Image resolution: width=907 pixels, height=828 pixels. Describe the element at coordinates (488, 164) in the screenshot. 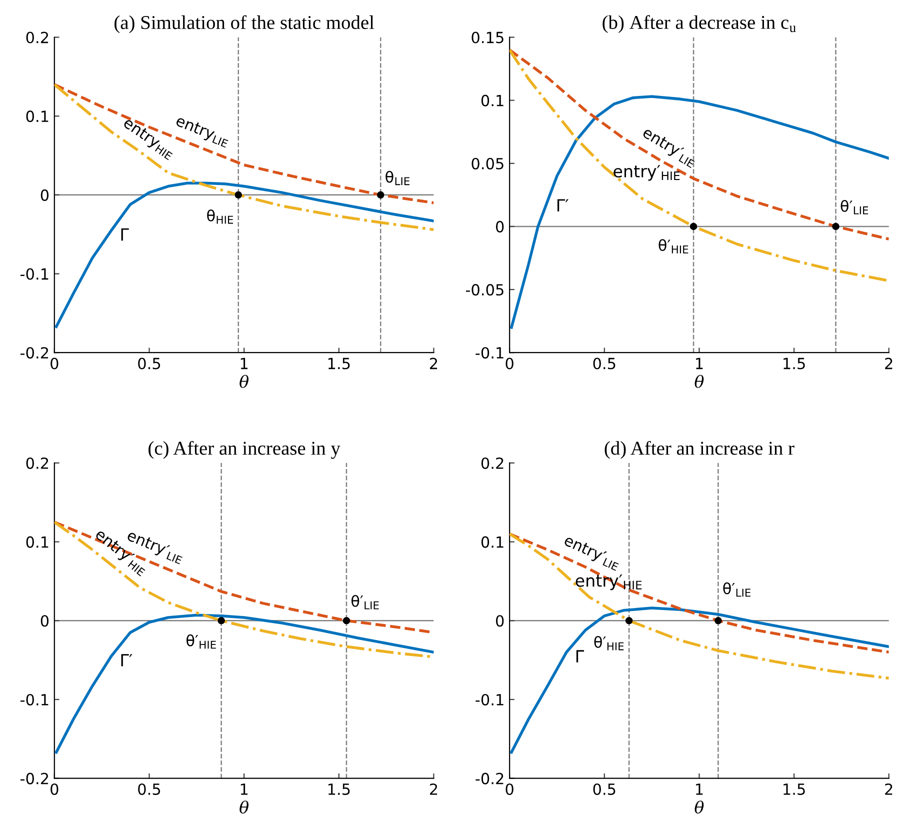

I see `y-tick-label: 0.05` at that location.